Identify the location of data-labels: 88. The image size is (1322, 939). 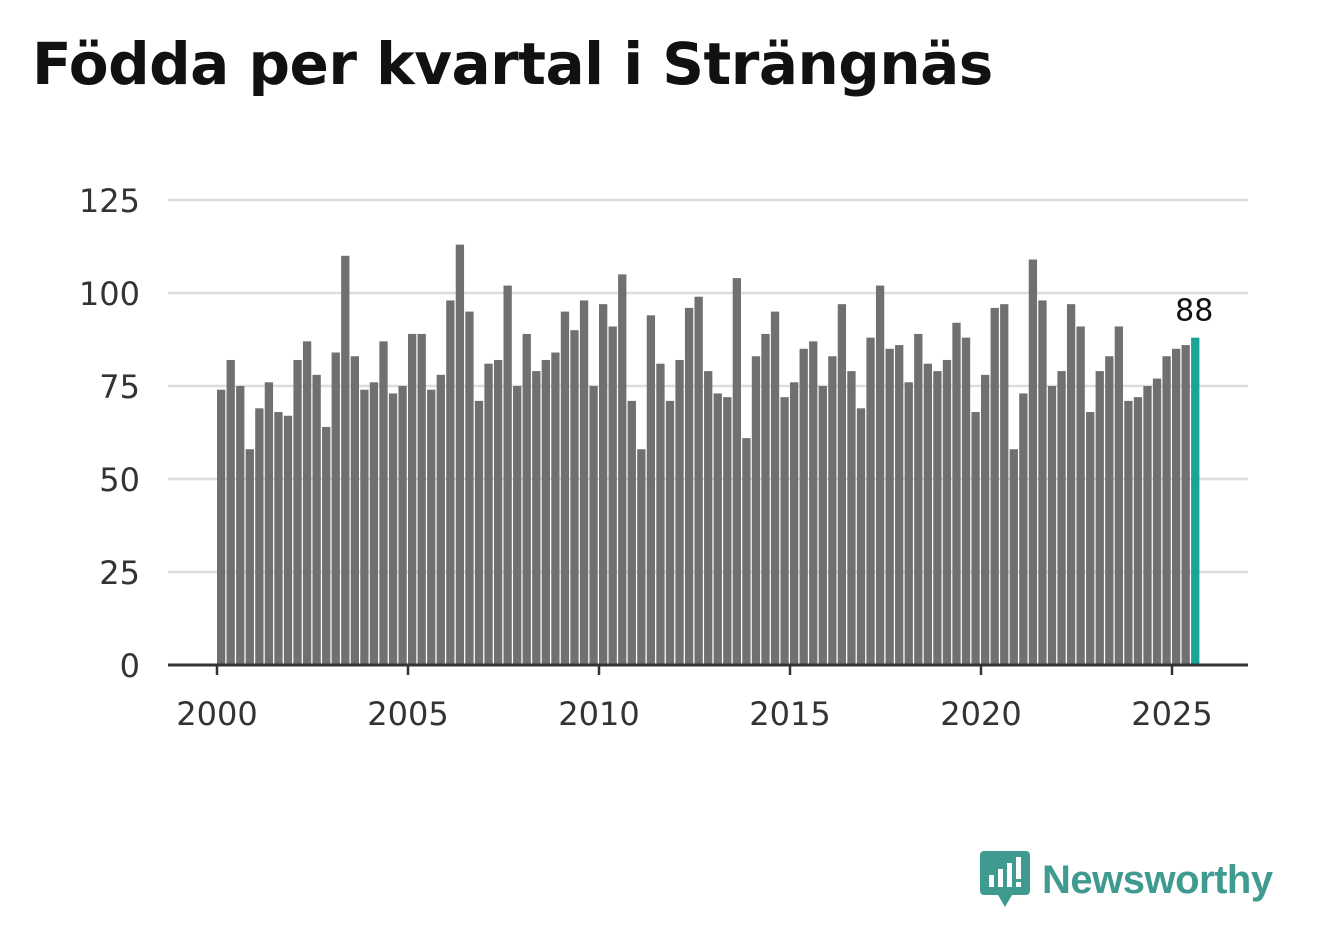
(1194, 311).